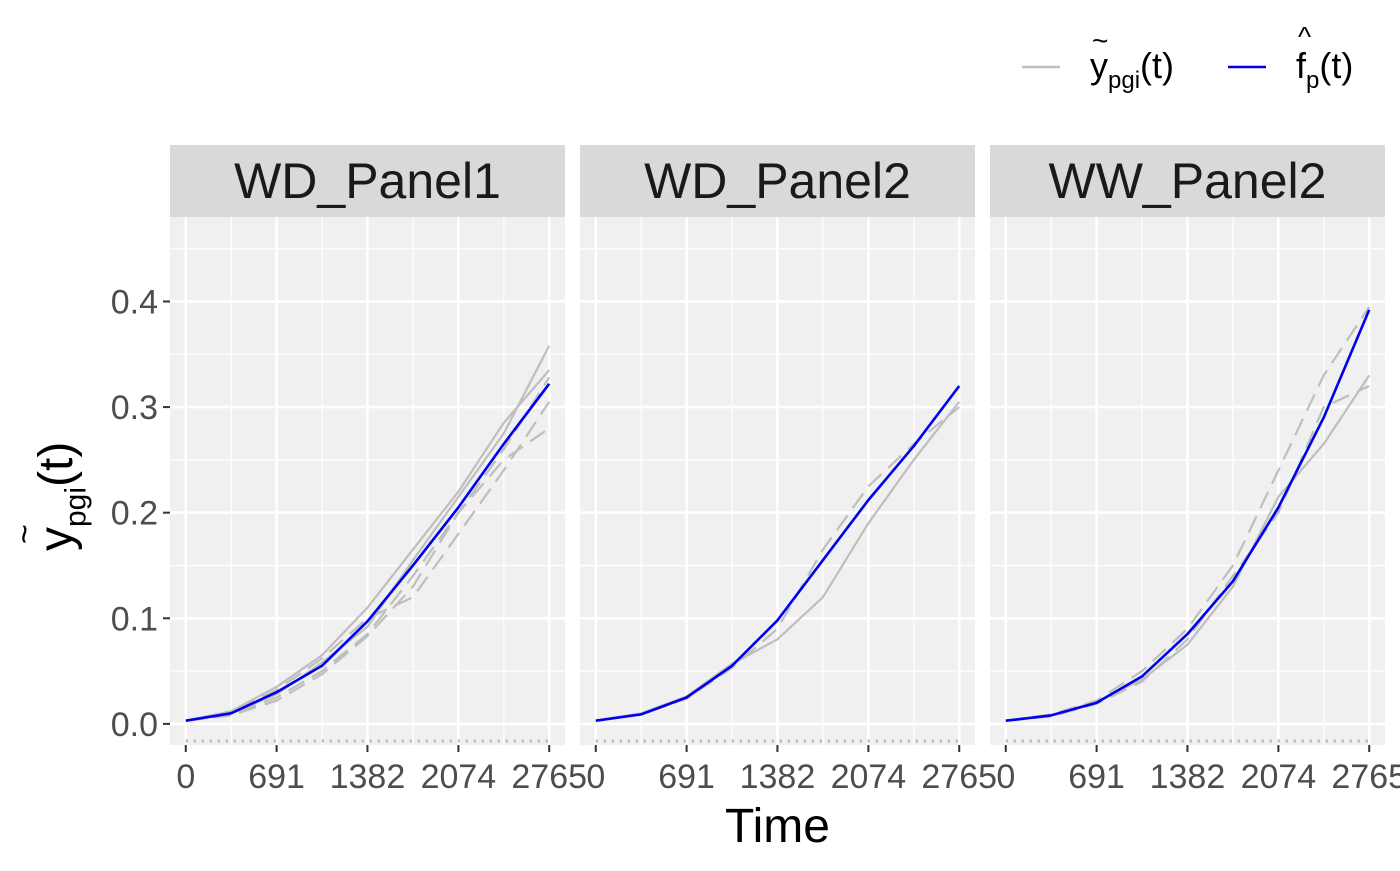 The width and height of the screenshot is (1400, 871). I want to click on y-axis-title-text-subscript: pgi, so click(75, 507).